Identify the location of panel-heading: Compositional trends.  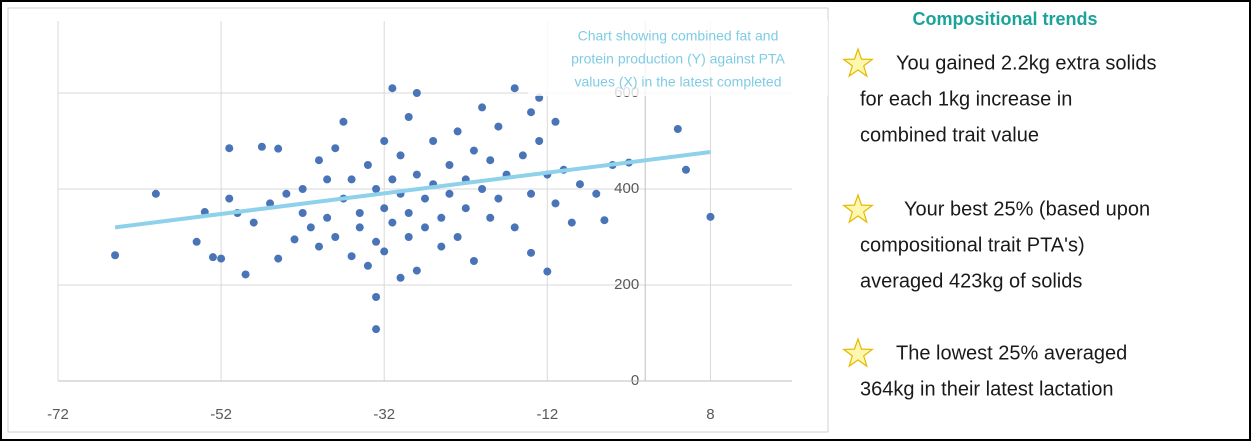
(1004, 19).